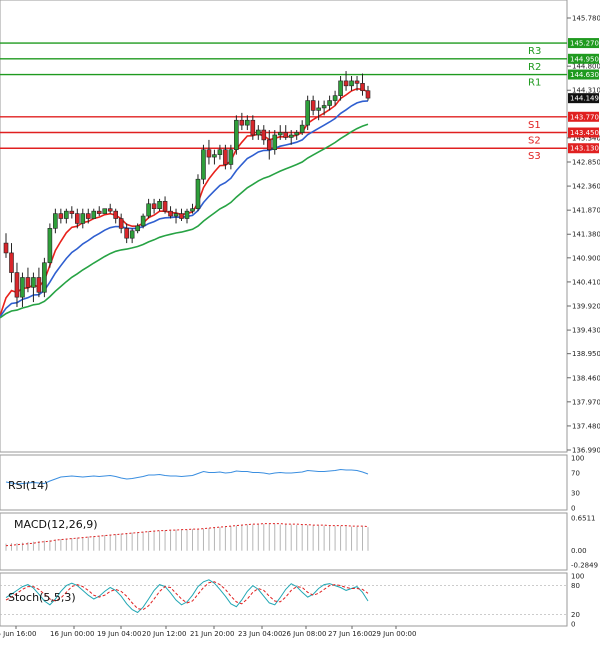 Image resolution: width=600 pixels, height=645 pixels. I want to click on x-tick-label: 20 Jun 12:00, so click(164, 634).